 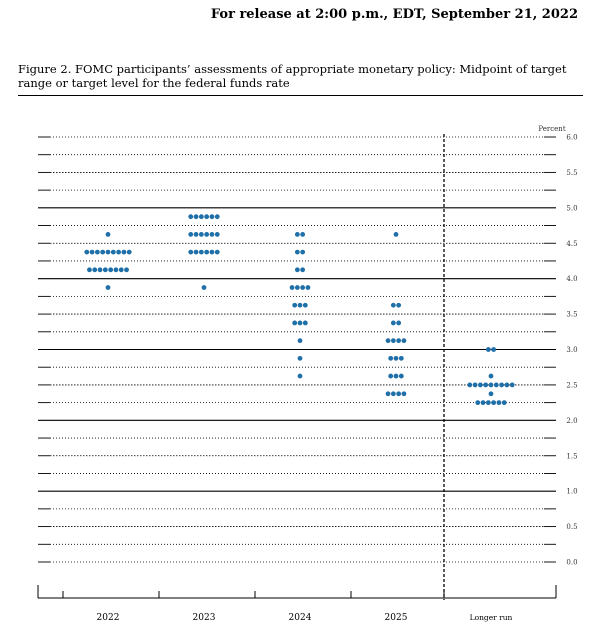 What do you see at coordinates (551, 129) in the screenshot?
I see `y-axis-label: Percent` at bounding box center [551, 129].